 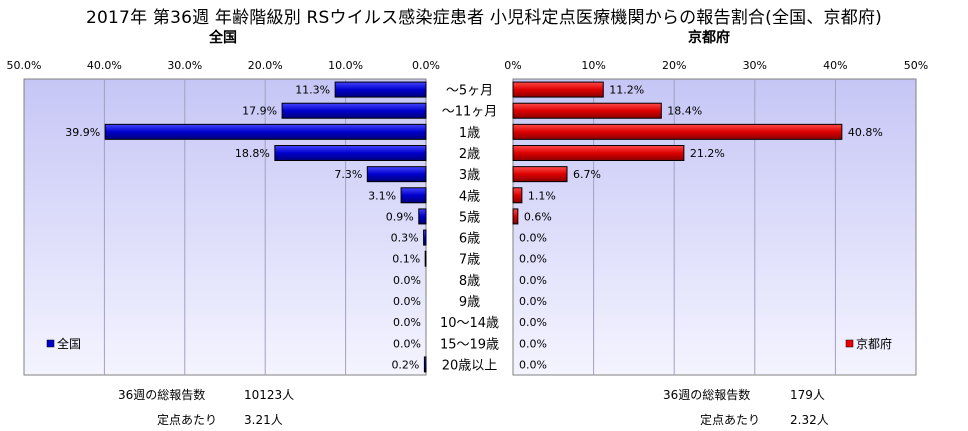 I want to click on right-value-label: 40.8%, so click(x=865, y=132).